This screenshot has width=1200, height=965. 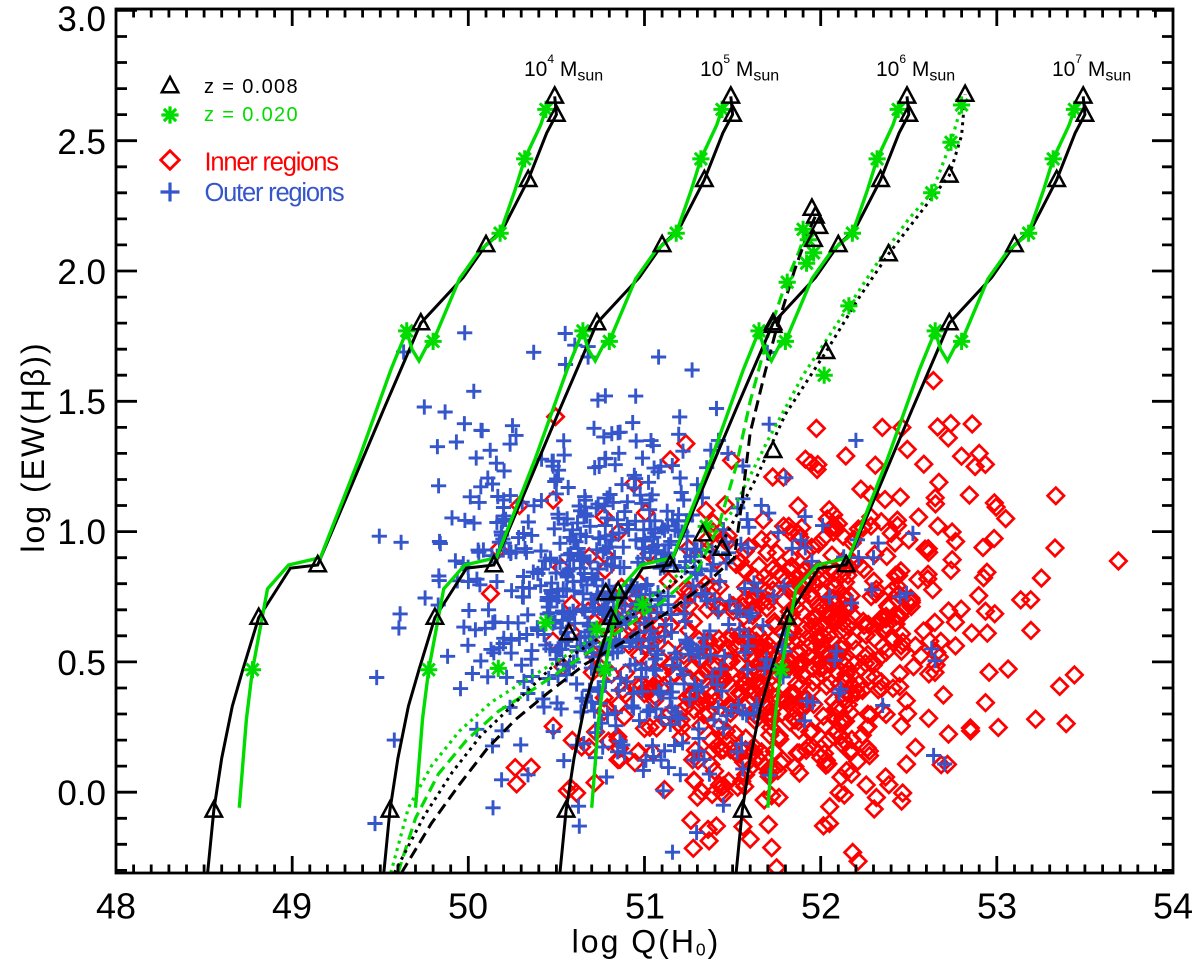 I want to click on svg-text: log Q(H0), so click(x=646, y=942).